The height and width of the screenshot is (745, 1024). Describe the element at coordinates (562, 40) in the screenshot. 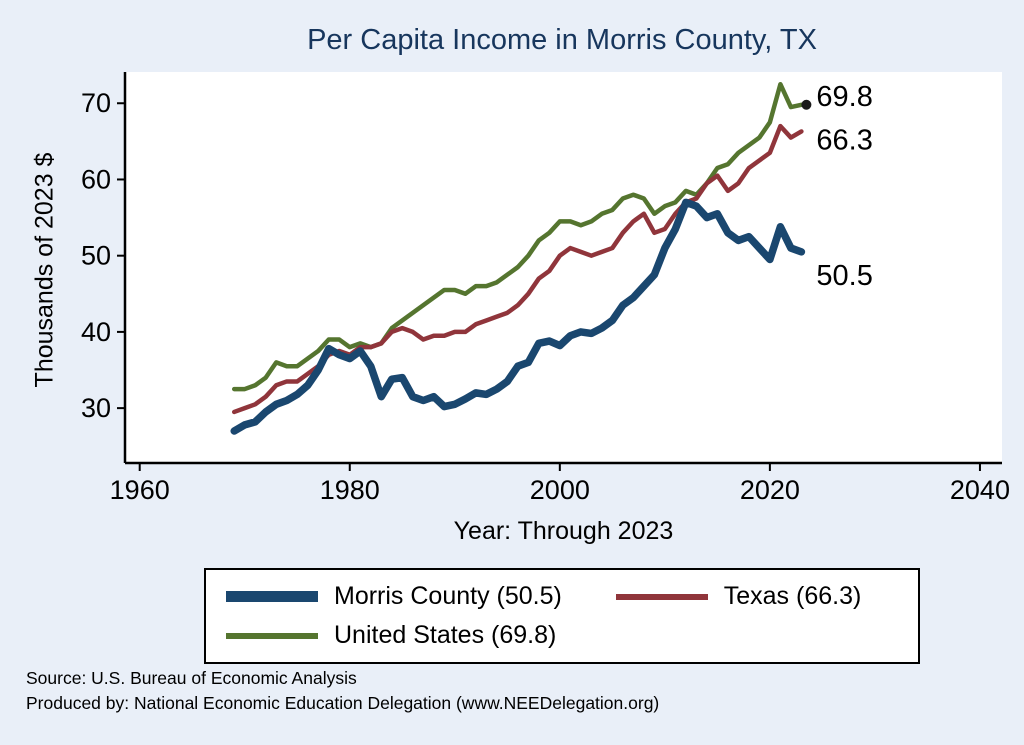

I see `chart-title: Per Capita Income in Morris County, TX` at that location.